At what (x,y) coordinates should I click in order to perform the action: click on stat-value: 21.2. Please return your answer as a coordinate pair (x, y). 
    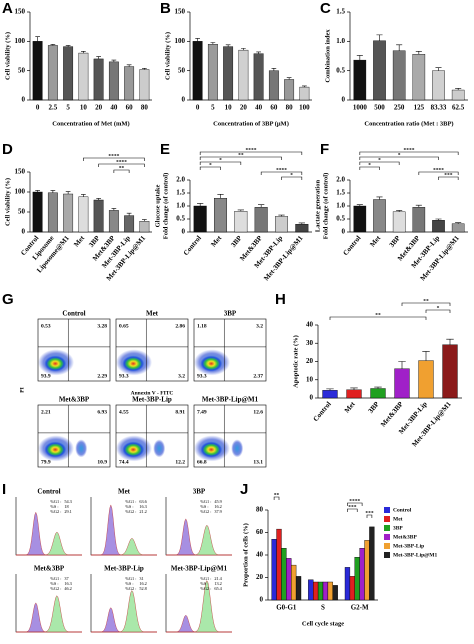
    Looking at the image, I should click on (143, 511).